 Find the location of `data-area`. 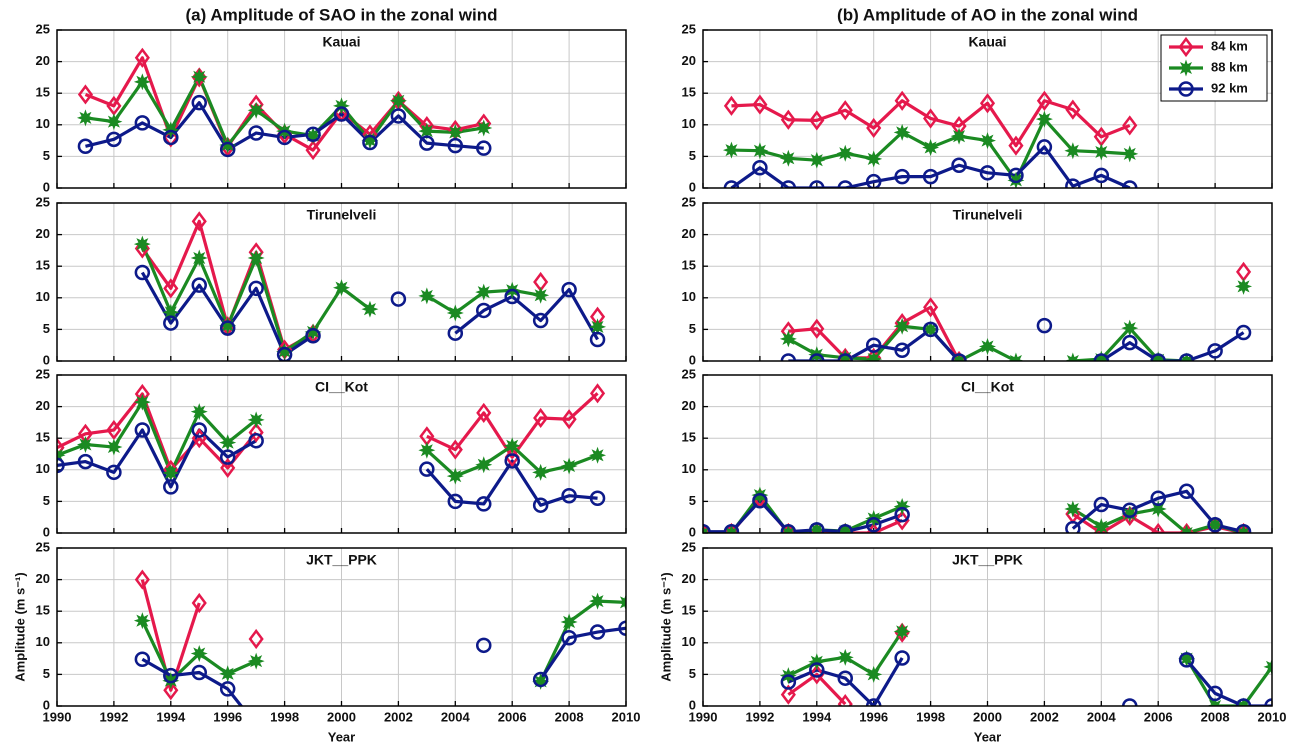

data-area is located at coordinates (1025, 664).